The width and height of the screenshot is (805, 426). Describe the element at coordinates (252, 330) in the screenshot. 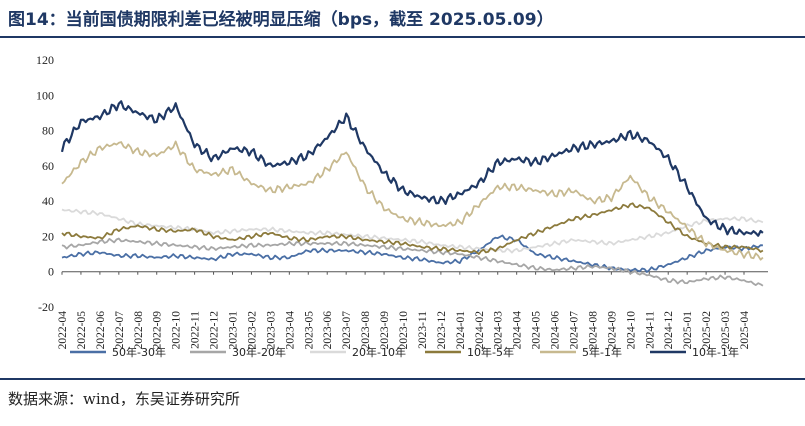

I see `x-tick-label: 2023-02` at that location.